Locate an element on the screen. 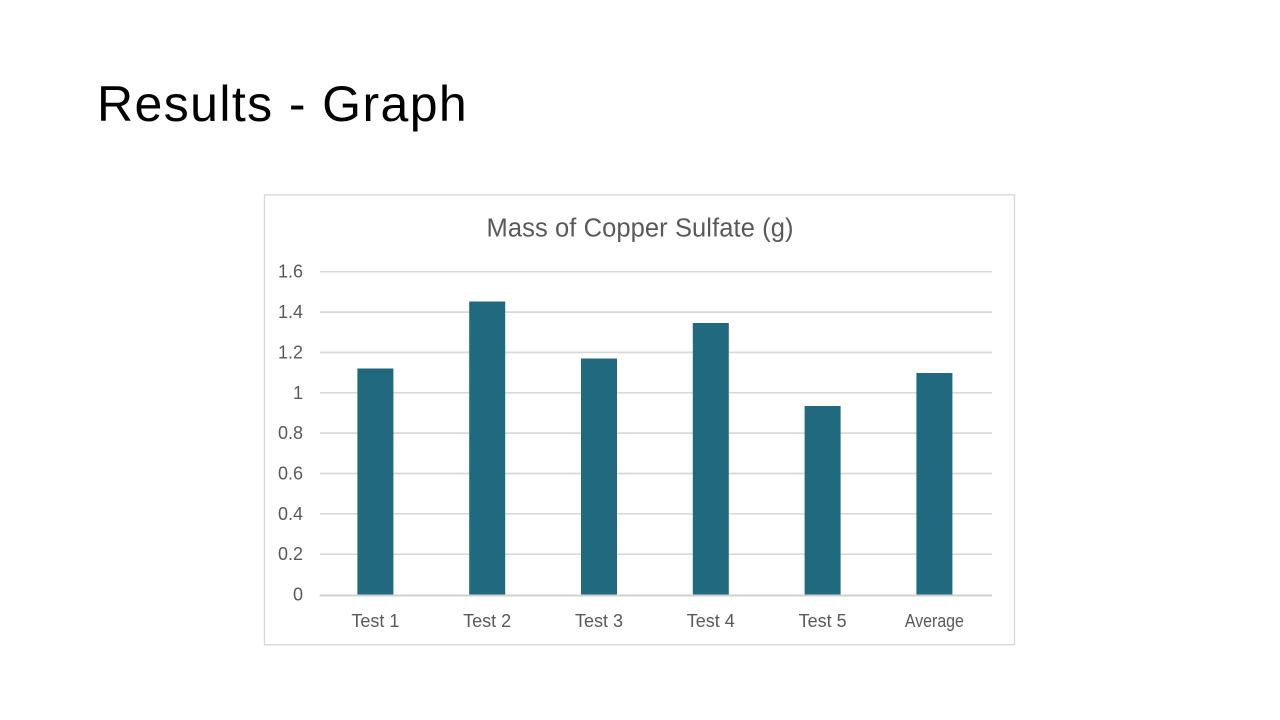 This screenshot has width=1280, height=720. svg-text: 0.2 is located at coordinates (290, 554).